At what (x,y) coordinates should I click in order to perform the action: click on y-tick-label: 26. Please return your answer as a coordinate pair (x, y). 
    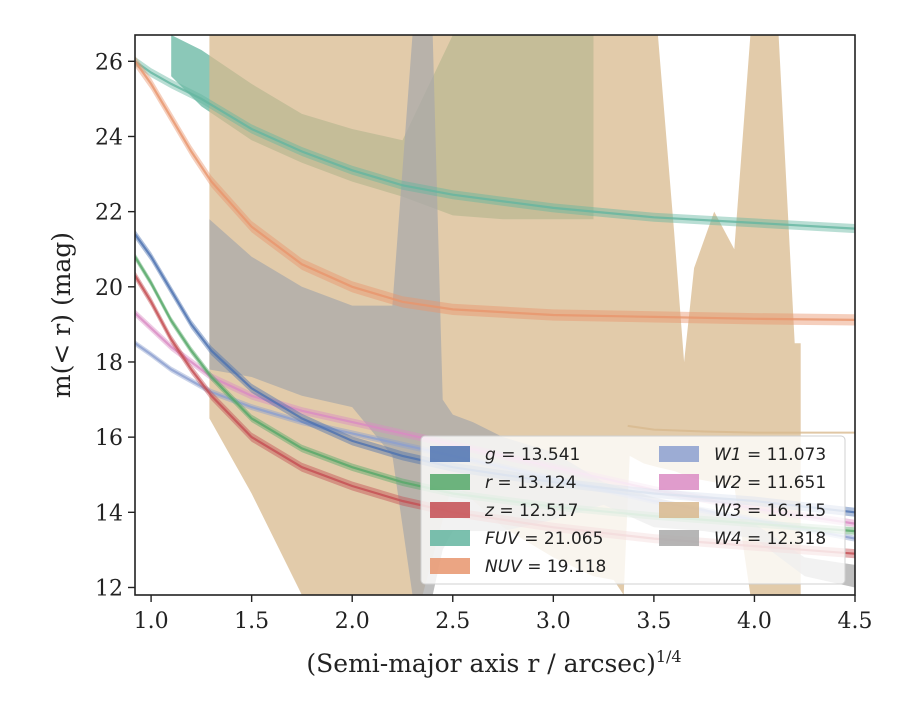
    Looking at the image, I should click on (109, 62).